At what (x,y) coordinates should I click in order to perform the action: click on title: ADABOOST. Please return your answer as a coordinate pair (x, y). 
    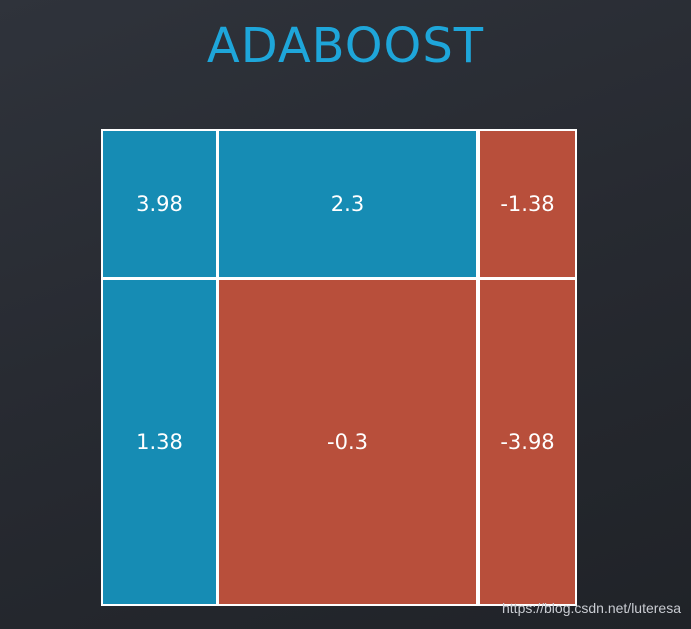
    Looking at the image, I should click on (345, 46).